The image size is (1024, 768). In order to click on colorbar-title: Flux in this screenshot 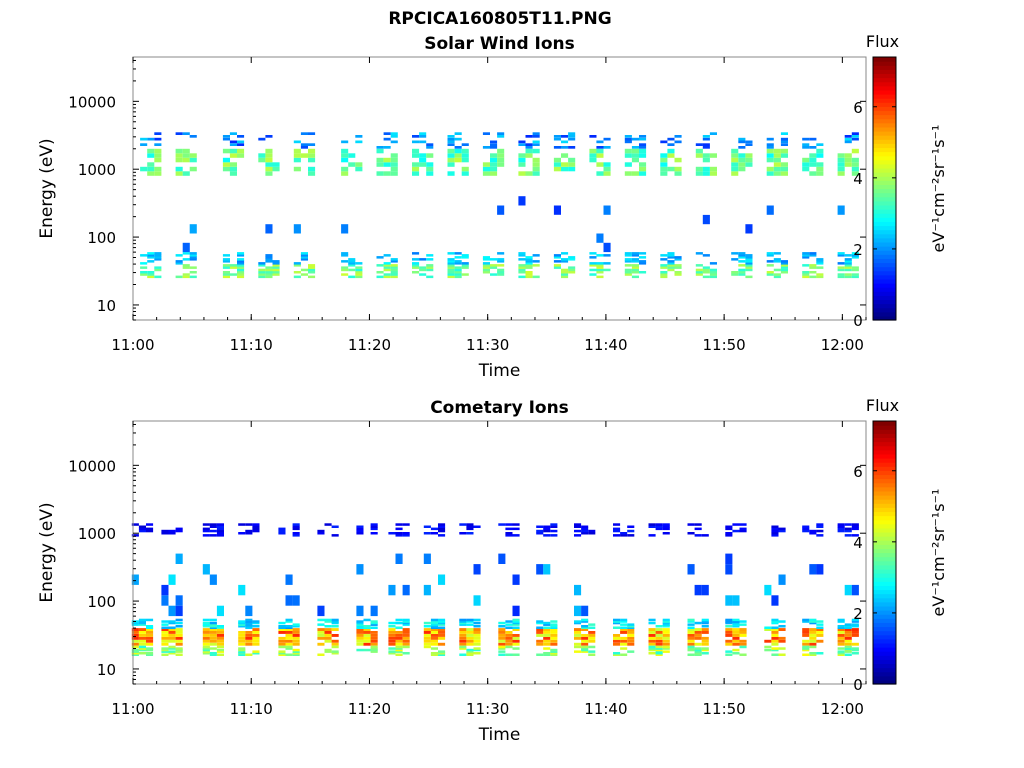, I will do `click(882, 41)`.